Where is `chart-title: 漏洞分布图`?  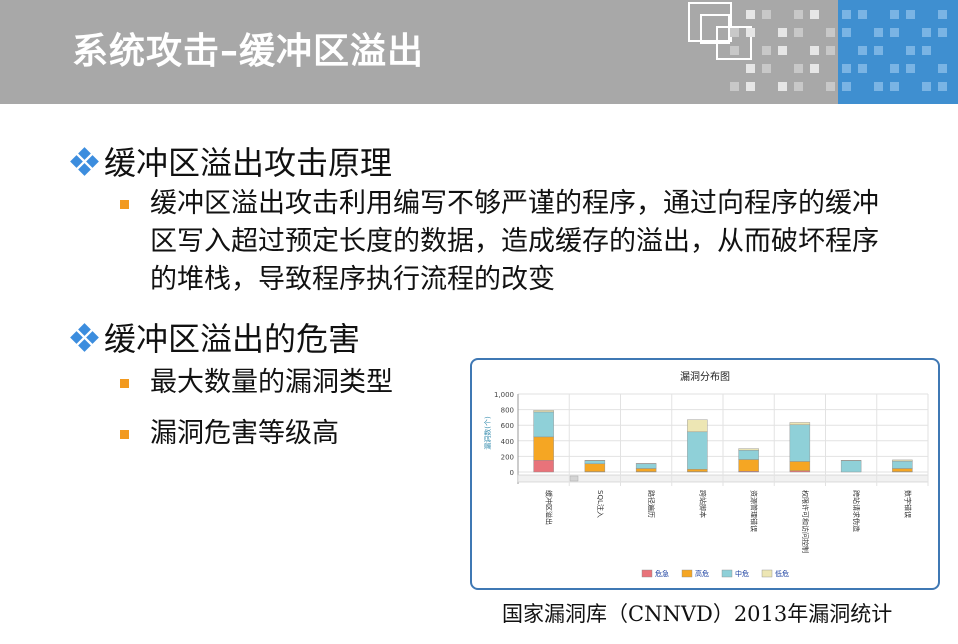 chart-title: 漏洞分布图 is located at coordinates (705, 377).